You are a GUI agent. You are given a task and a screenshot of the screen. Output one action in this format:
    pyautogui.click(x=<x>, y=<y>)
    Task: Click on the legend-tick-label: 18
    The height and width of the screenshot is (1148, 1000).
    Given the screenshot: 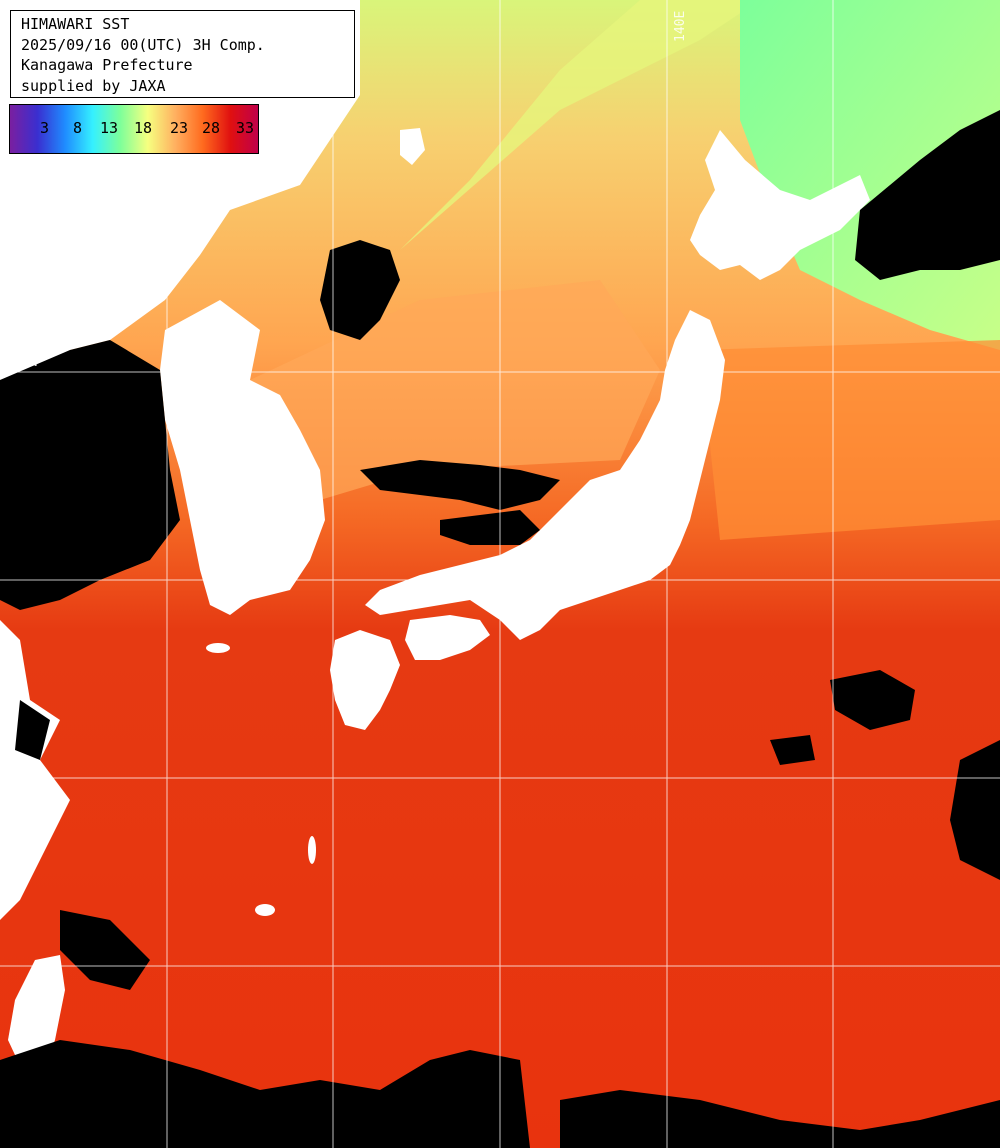 What is the action you would take?
    pyautogui.click(x=143, y=128)
    